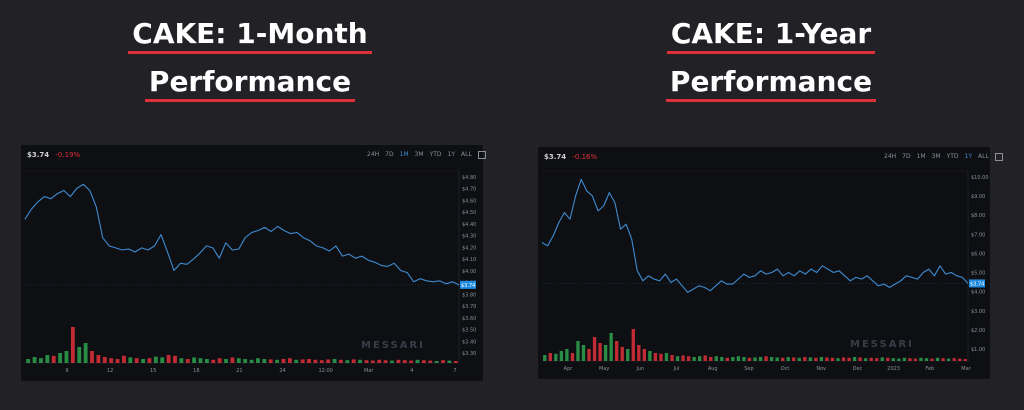 The height and width of the screenshot is (410, 1024). Describe the element at coordinates (943, 157) in the screenshot. I see `timeframe-selector: 24H 7D 1M 3M YTD 1Y ALL` at that location.